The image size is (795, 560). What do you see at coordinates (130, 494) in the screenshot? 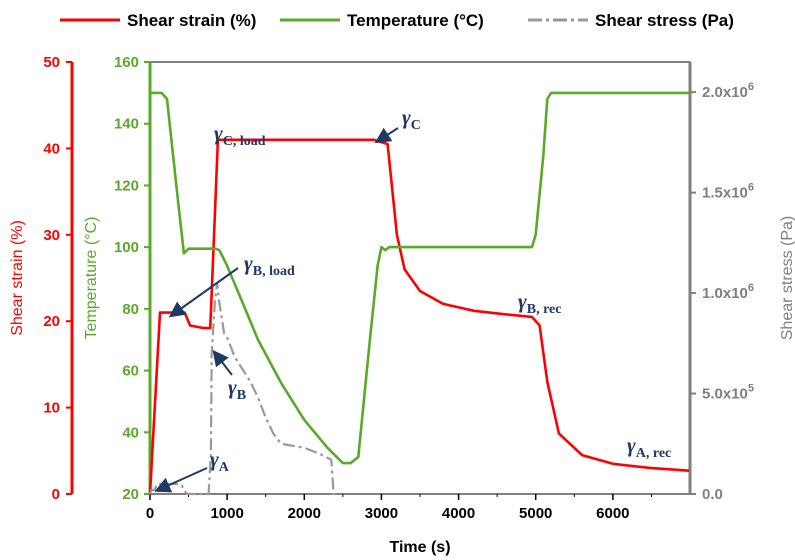
I see `temperature-tick-label: 20` at bounding box center [130, 494].